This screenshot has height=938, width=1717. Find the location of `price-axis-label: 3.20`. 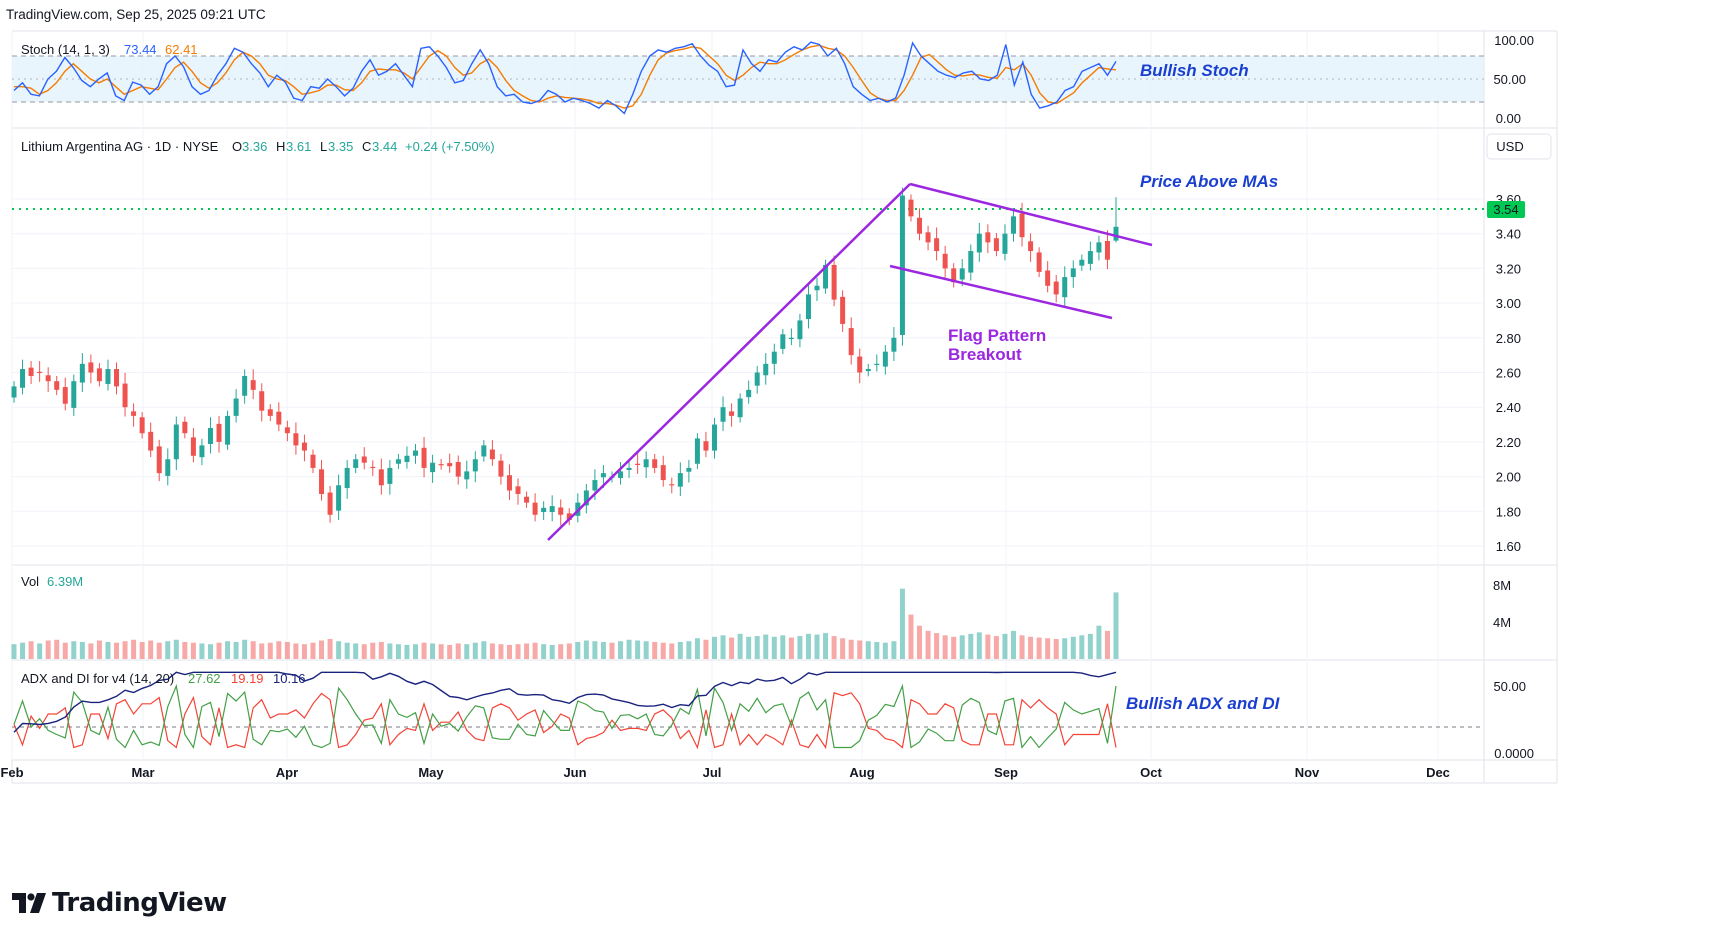

price-axis-label: 3.20 is located at coordinates (1508, 268).